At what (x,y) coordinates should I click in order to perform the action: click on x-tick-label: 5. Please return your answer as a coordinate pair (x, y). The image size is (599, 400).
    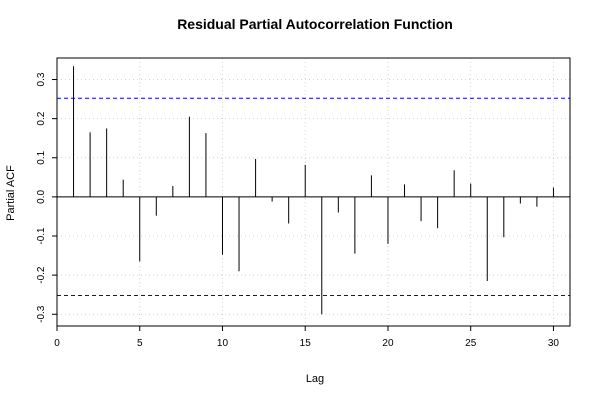
    Looking at the image, I should click on (140, 343).